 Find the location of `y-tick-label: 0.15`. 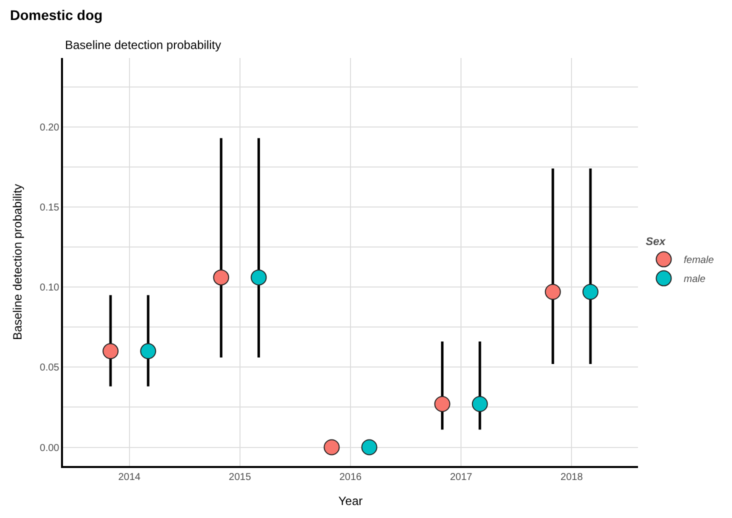

y-tick-label: 0.15 is located at coordinates (50, 208).